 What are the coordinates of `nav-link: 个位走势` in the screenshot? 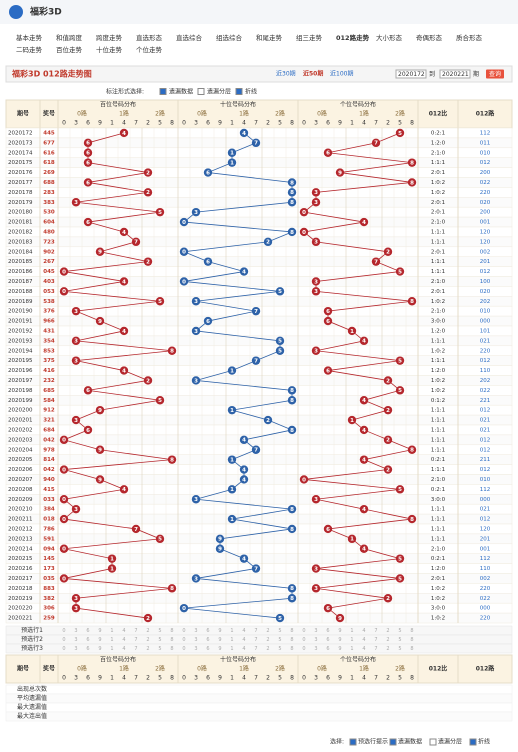 It's located at (149, 49).